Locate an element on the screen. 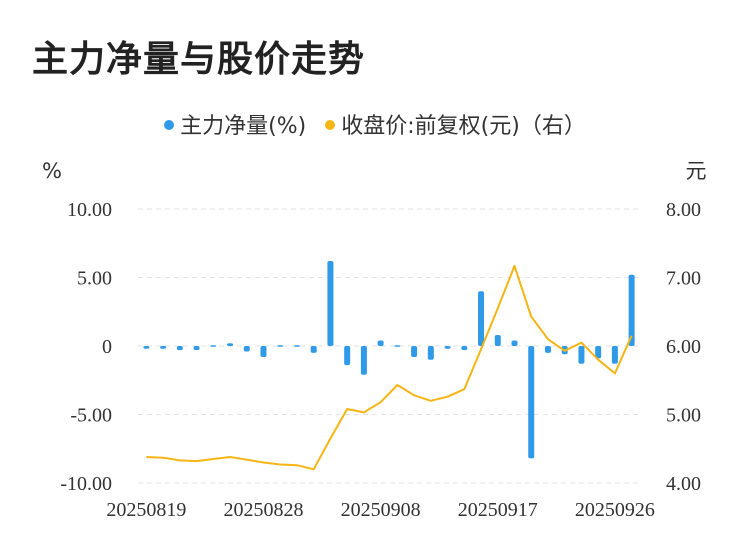 Image resolution: width=750 pixels, height=558 pixels. left-axis-unit: % is located at coordinates (52, 171).